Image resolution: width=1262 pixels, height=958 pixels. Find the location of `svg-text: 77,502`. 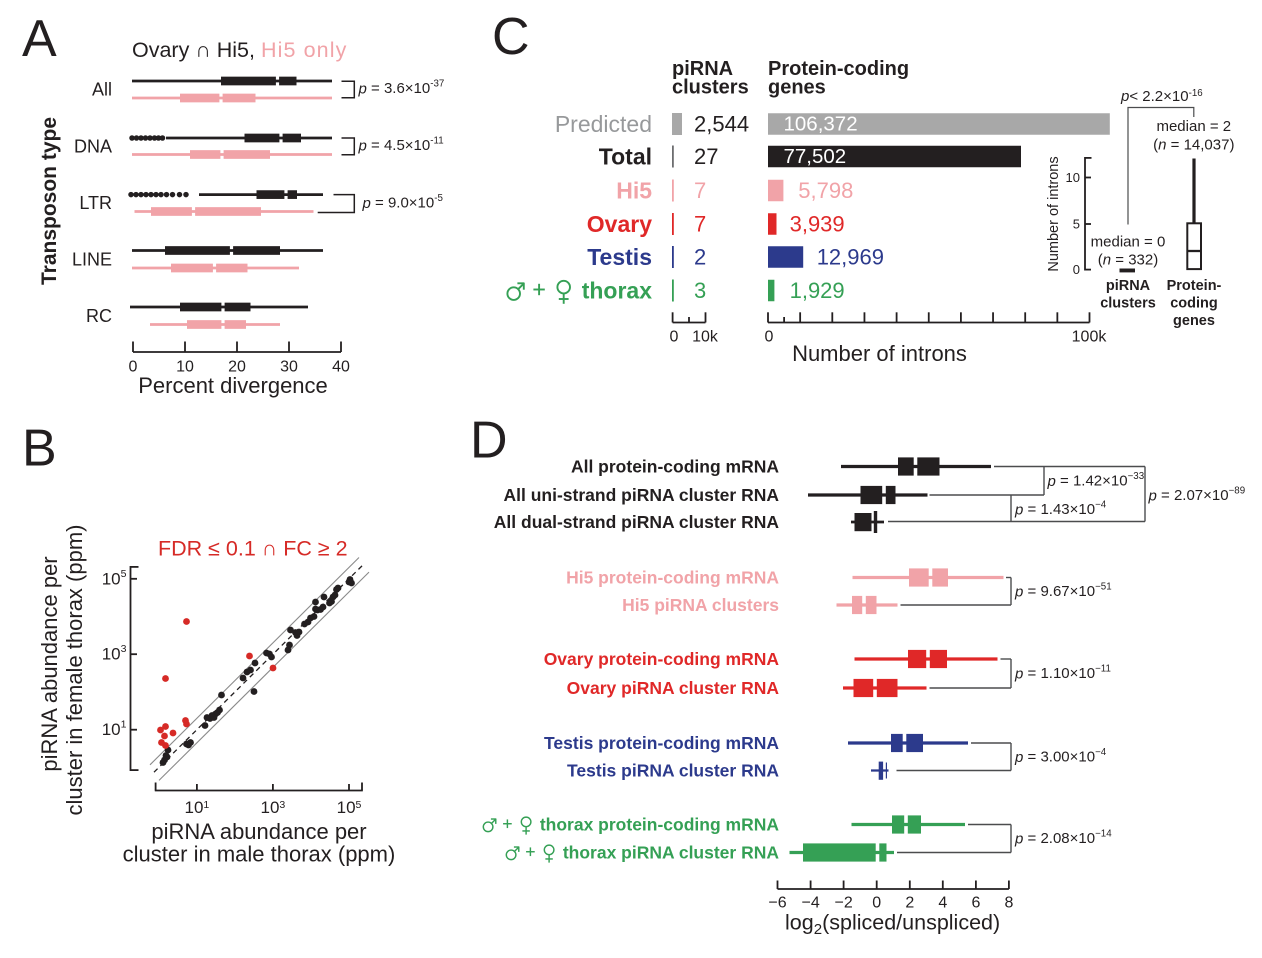

svg-text: 77,502 is located at coordinates (815, 156).